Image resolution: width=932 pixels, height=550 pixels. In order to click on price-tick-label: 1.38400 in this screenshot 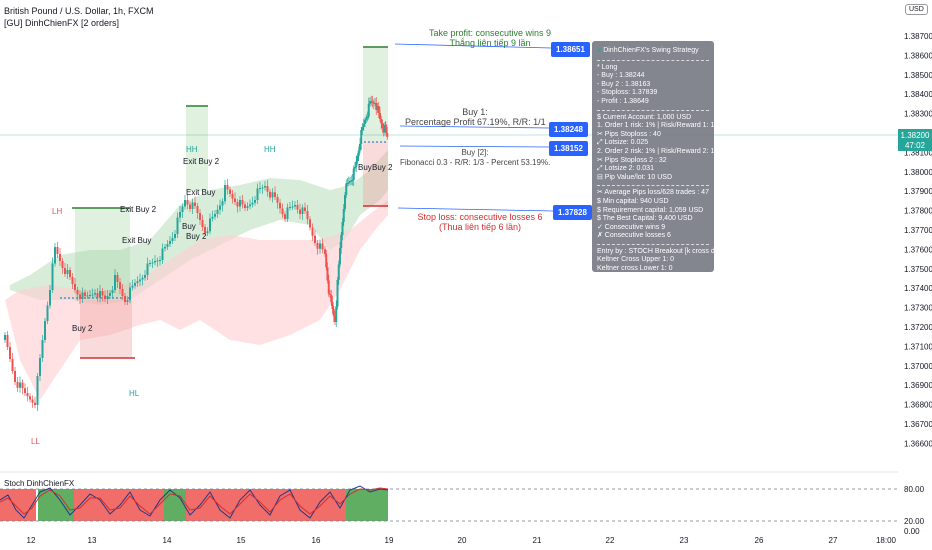, I will do `click(918, 94)`.